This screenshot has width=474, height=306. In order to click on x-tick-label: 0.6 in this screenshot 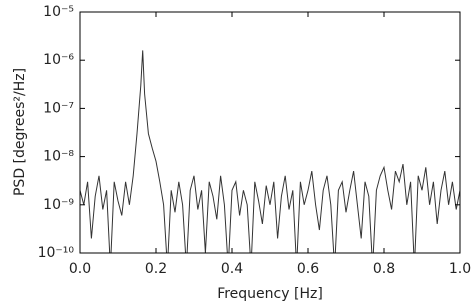, I will do `click(308, 269)`.